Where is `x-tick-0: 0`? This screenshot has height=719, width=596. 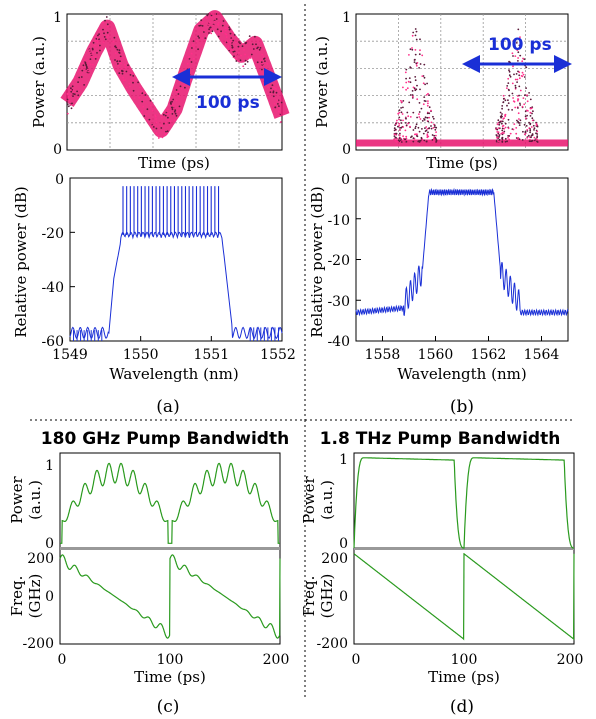 x-tick-0: 0 is located at coordinates (62, 660).